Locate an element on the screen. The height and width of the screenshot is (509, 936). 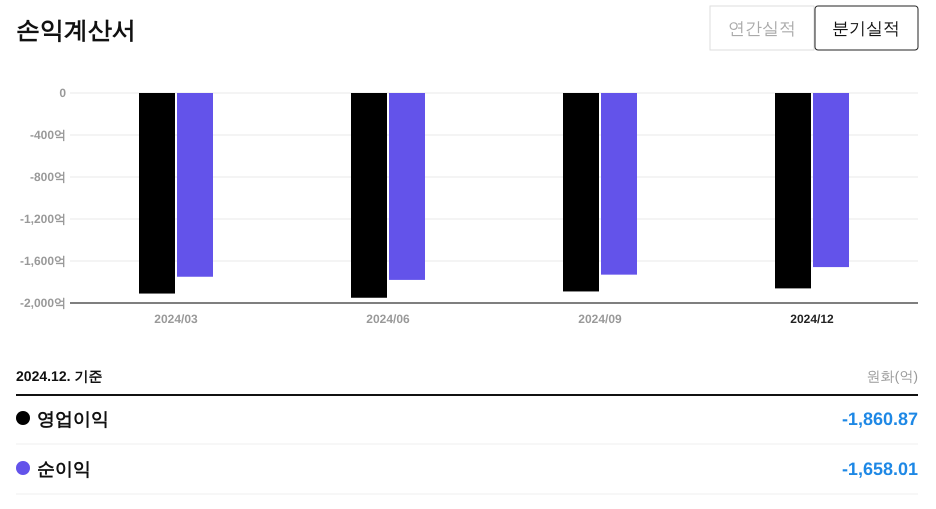
chart-title: 손익계산서 is located at coordinates (76, 30).